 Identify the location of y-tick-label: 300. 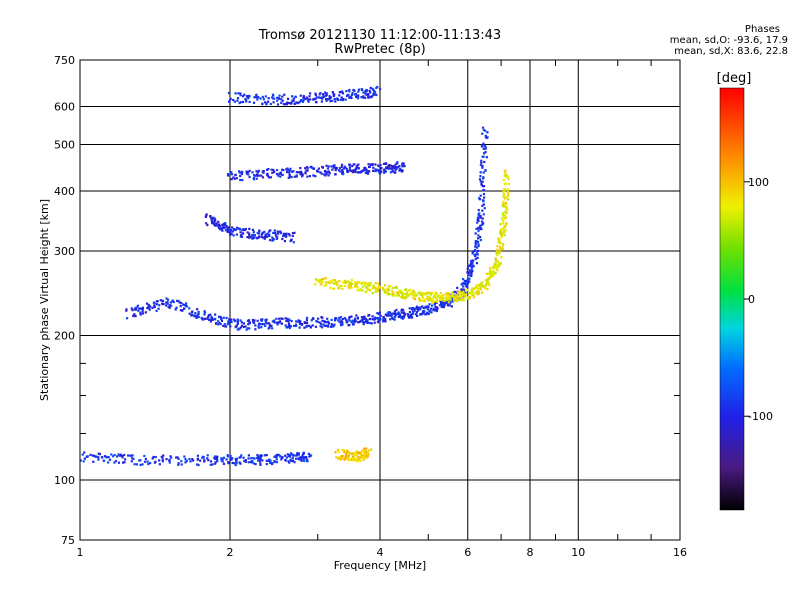
(64, 251).